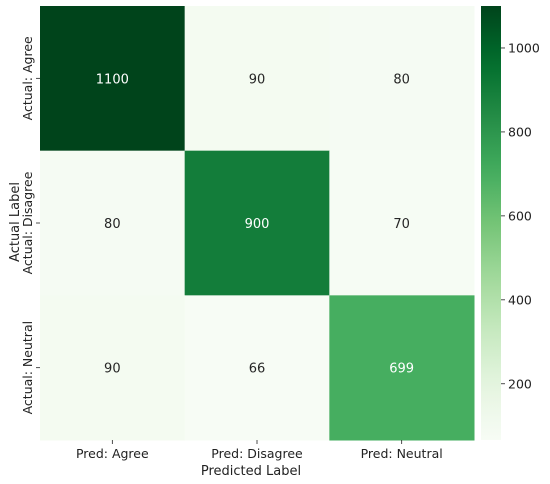 This screenshot has width=550, height=484. What do you see at coordinates (491, 223) in the screenshot?
I see `colorbar` at bounding box center [491, 223].